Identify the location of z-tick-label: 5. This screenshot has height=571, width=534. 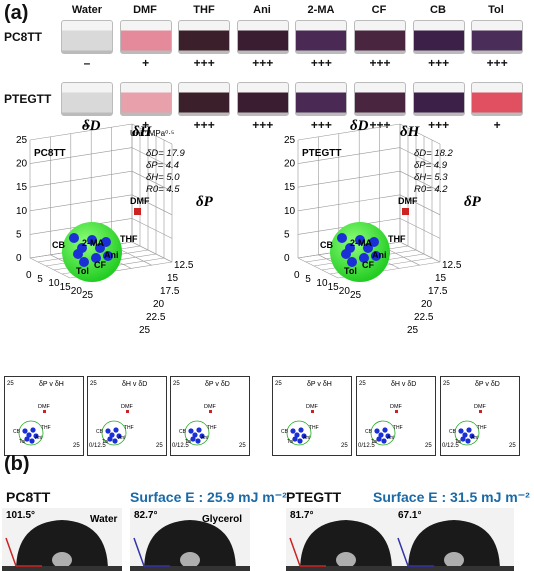
(19, 234).